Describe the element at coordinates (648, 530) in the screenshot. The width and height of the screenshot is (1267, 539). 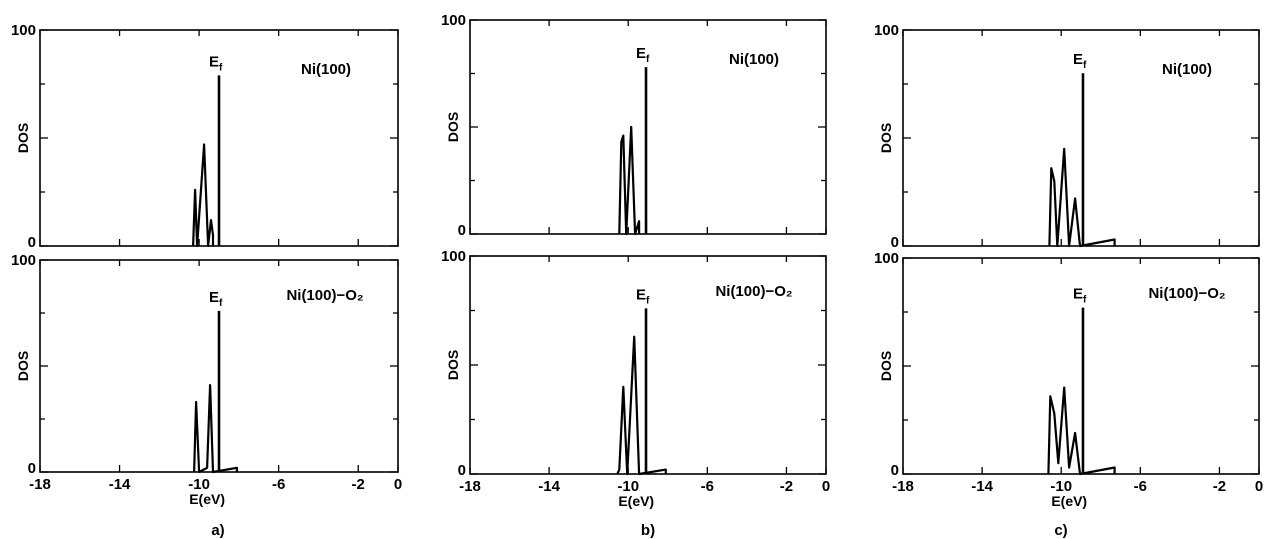
I see `subfigure-label-b: b)` at that location.